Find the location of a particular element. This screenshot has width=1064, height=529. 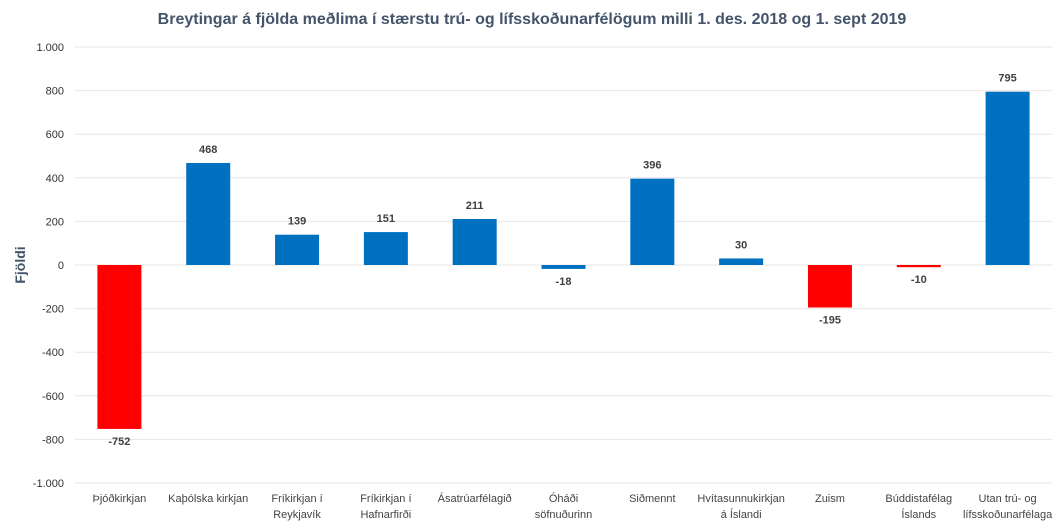

x-tick-label: Fríkirkjan í Hafnarfirði is located at coordinates (385, 507).